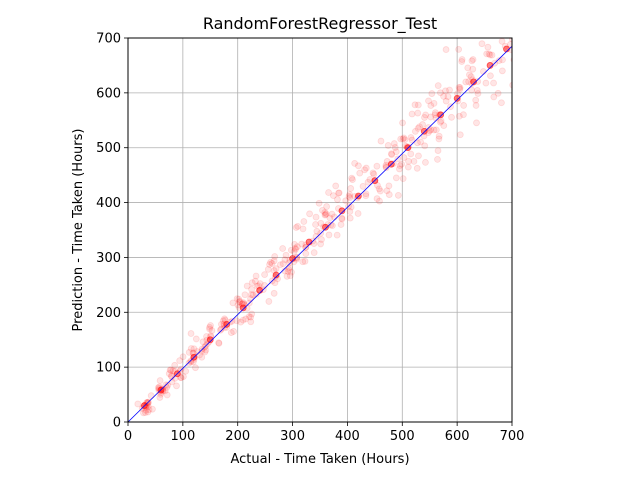 This screenshot has width=640, height=484. What do you see at coordinates (512, 436) in the screenshot?
I see `x-tick-label: 700` at bounding box center [512, 436].